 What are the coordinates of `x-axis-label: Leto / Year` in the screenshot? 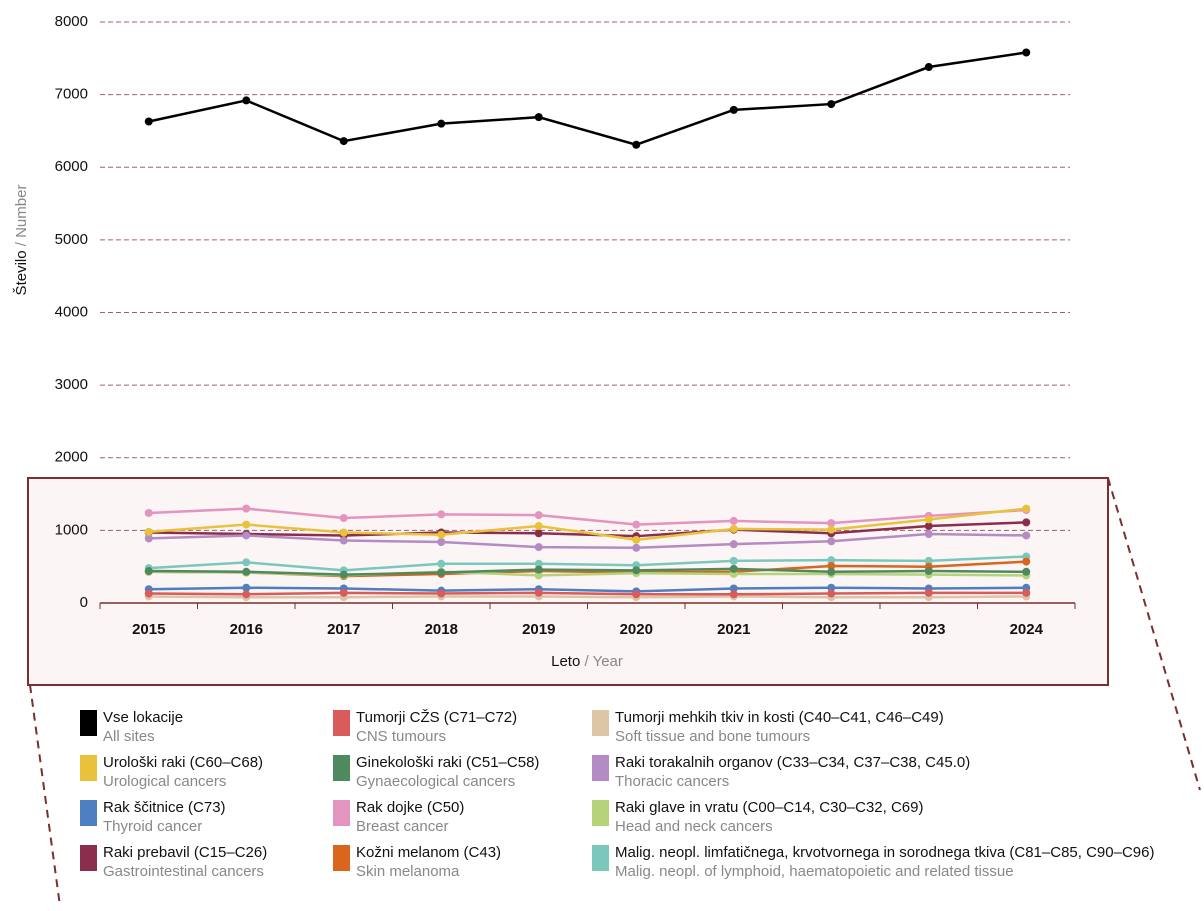 It's located at (587, 661).